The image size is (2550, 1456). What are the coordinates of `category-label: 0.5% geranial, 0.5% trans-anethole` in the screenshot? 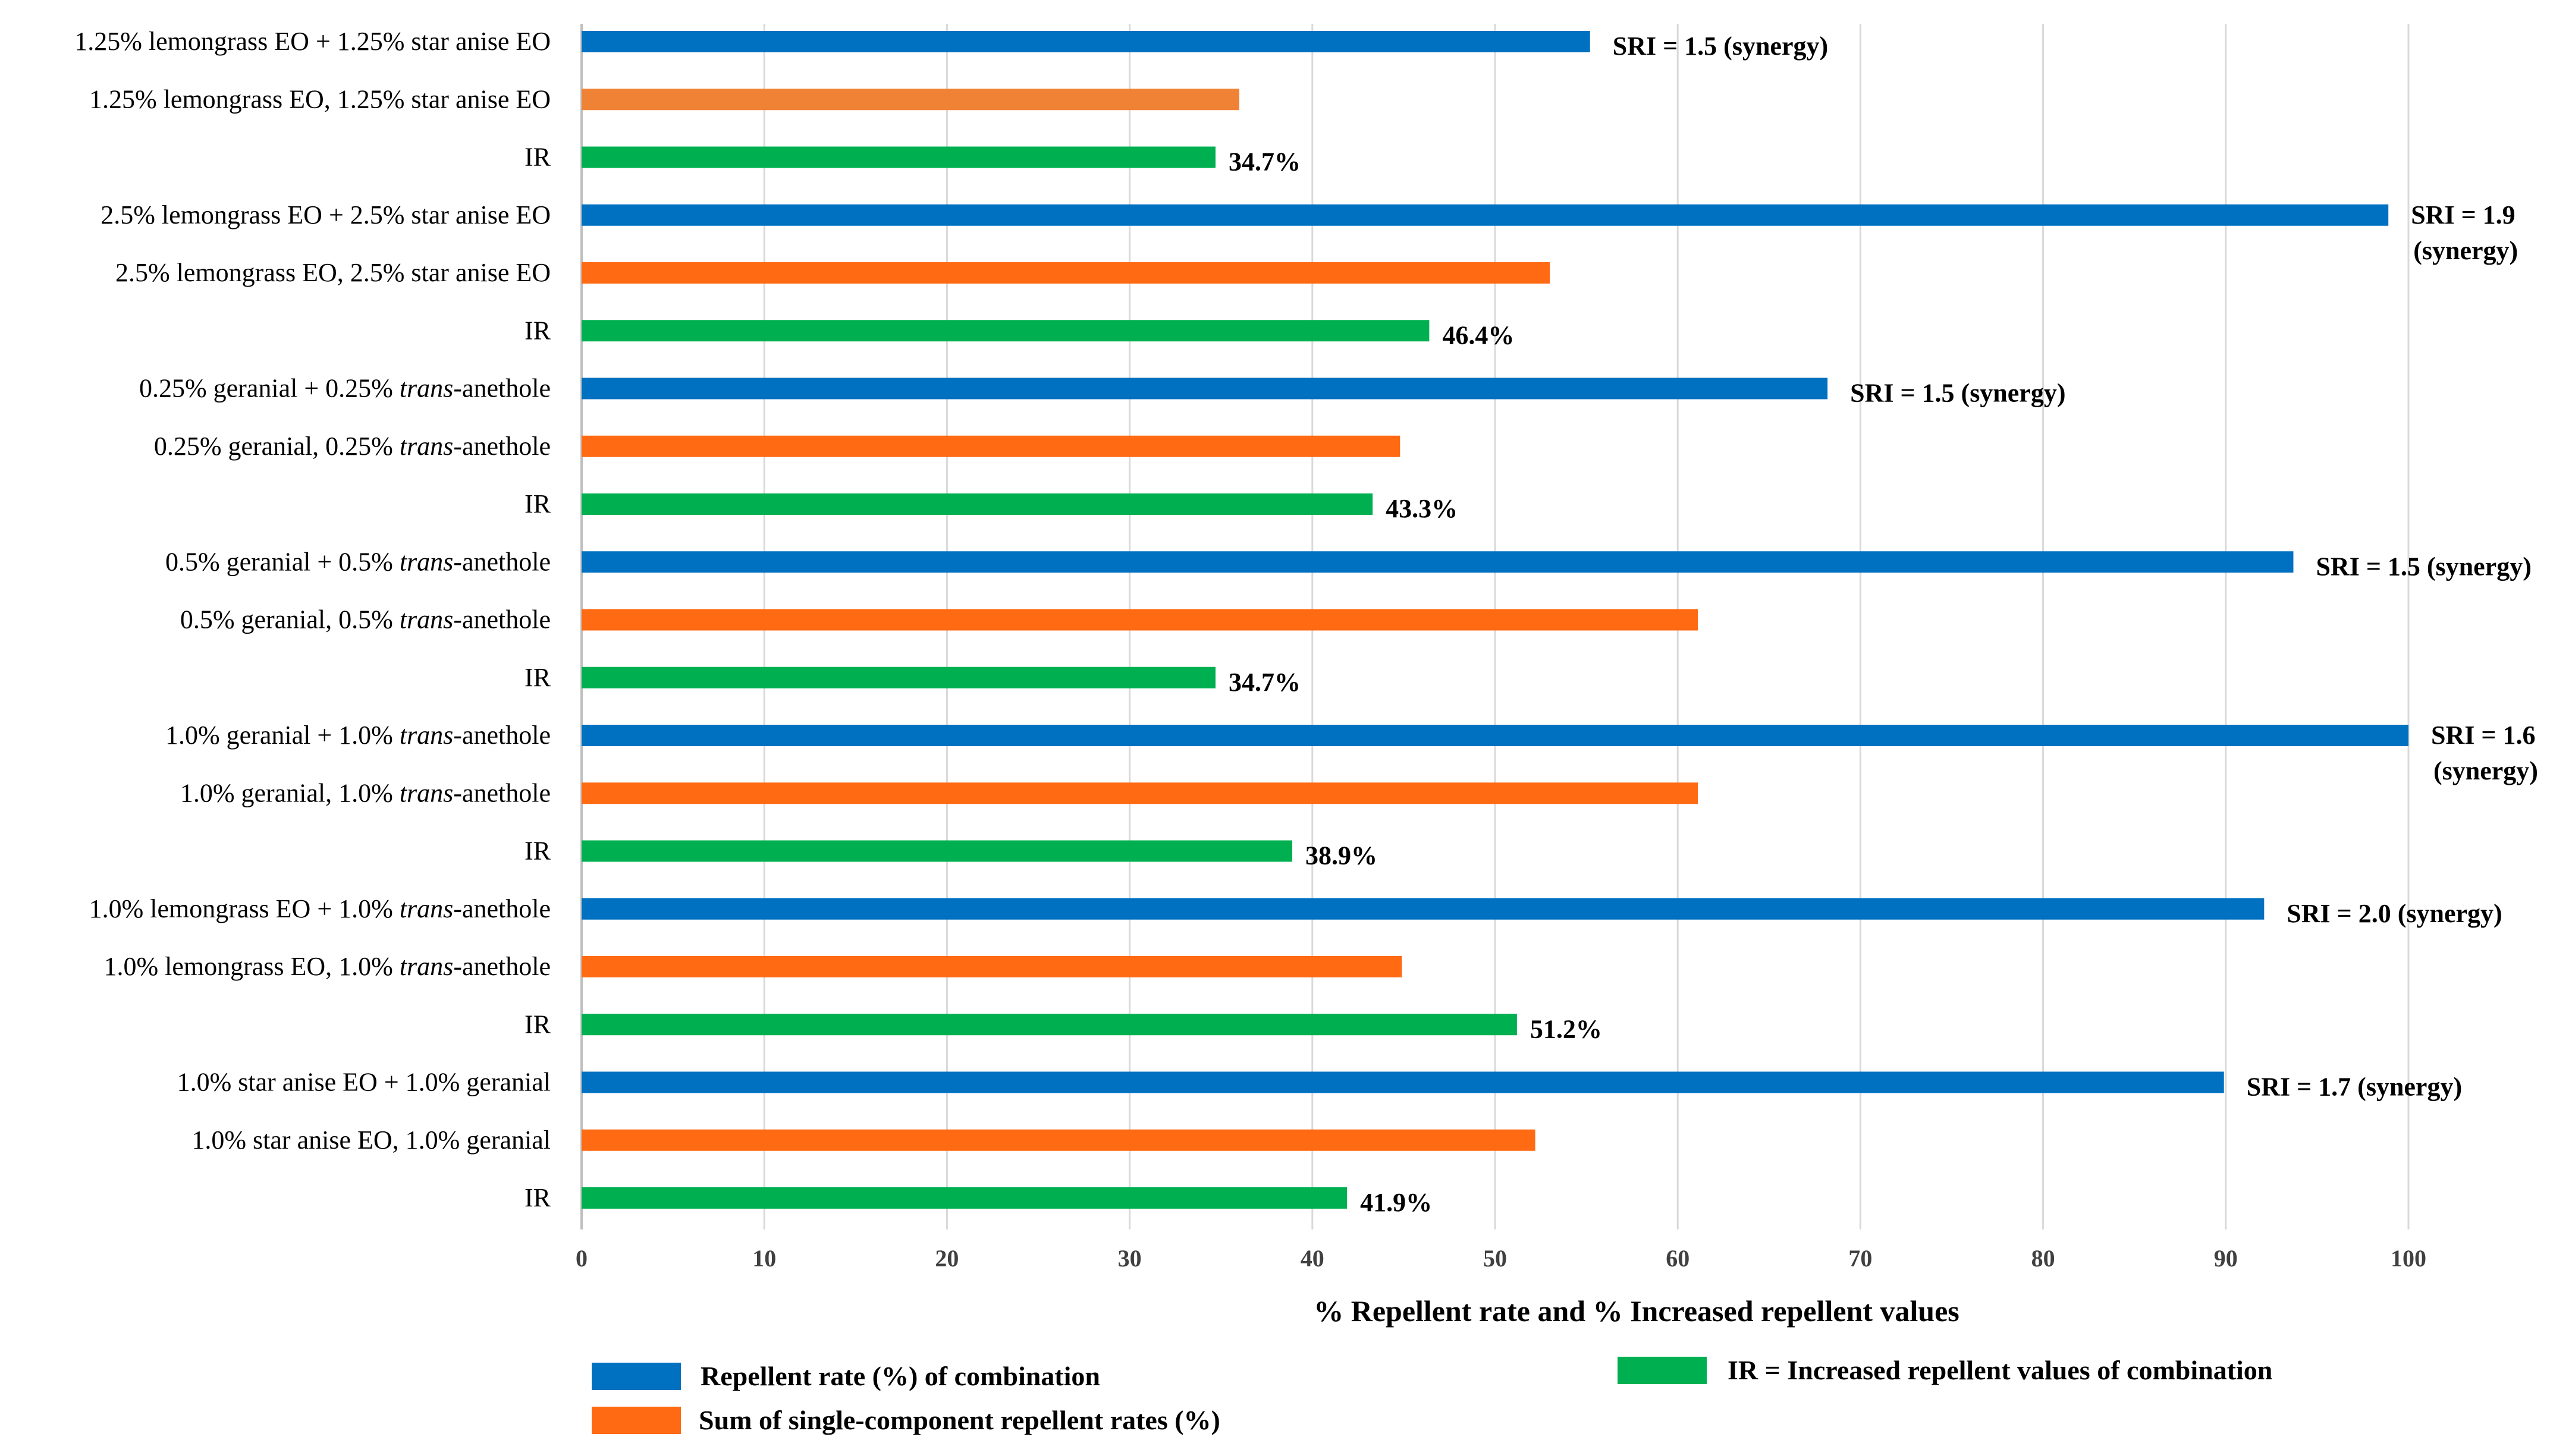 It's located at (365, 619).